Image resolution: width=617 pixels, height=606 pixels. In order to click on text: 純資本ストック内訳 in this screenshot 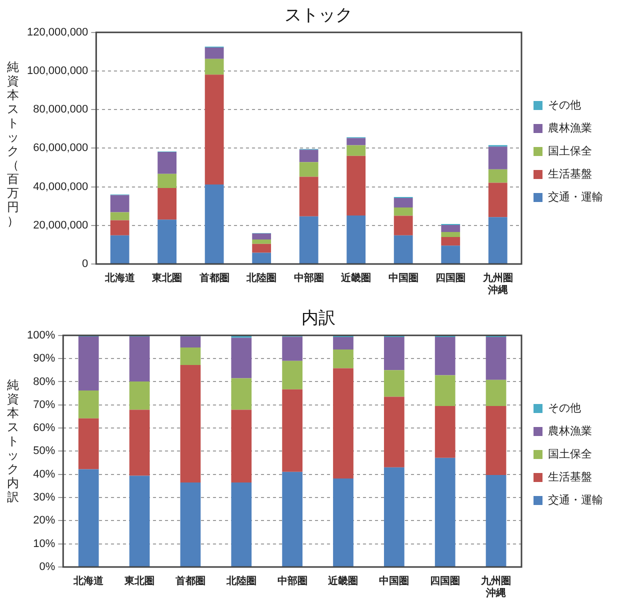, I will do `click(13, 441)`.